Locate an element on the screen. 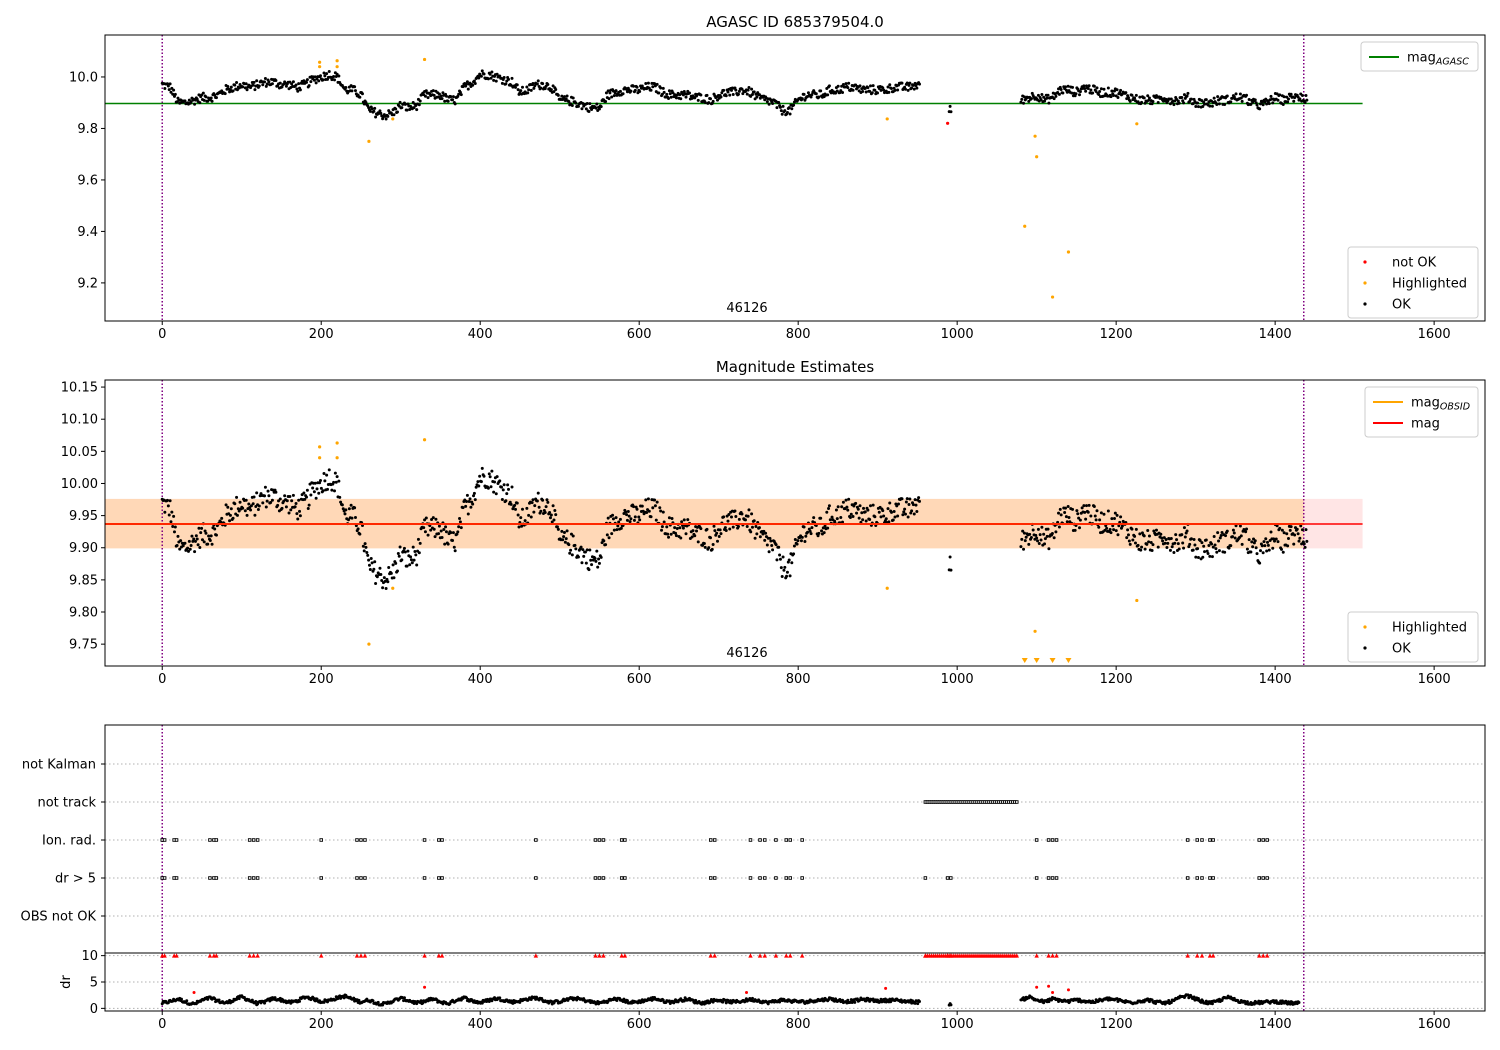 The image size is (1500, 1050). x-tick-label: 1200 is located at coordinates (1116, 1024).